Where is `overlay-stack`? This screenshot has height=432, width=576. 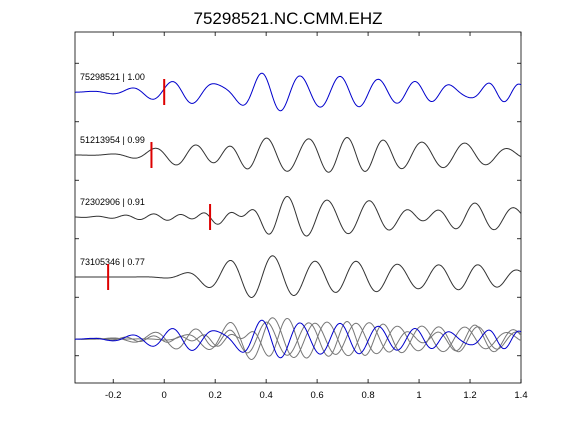
overlay-stack is located at coordinates (298, 338).